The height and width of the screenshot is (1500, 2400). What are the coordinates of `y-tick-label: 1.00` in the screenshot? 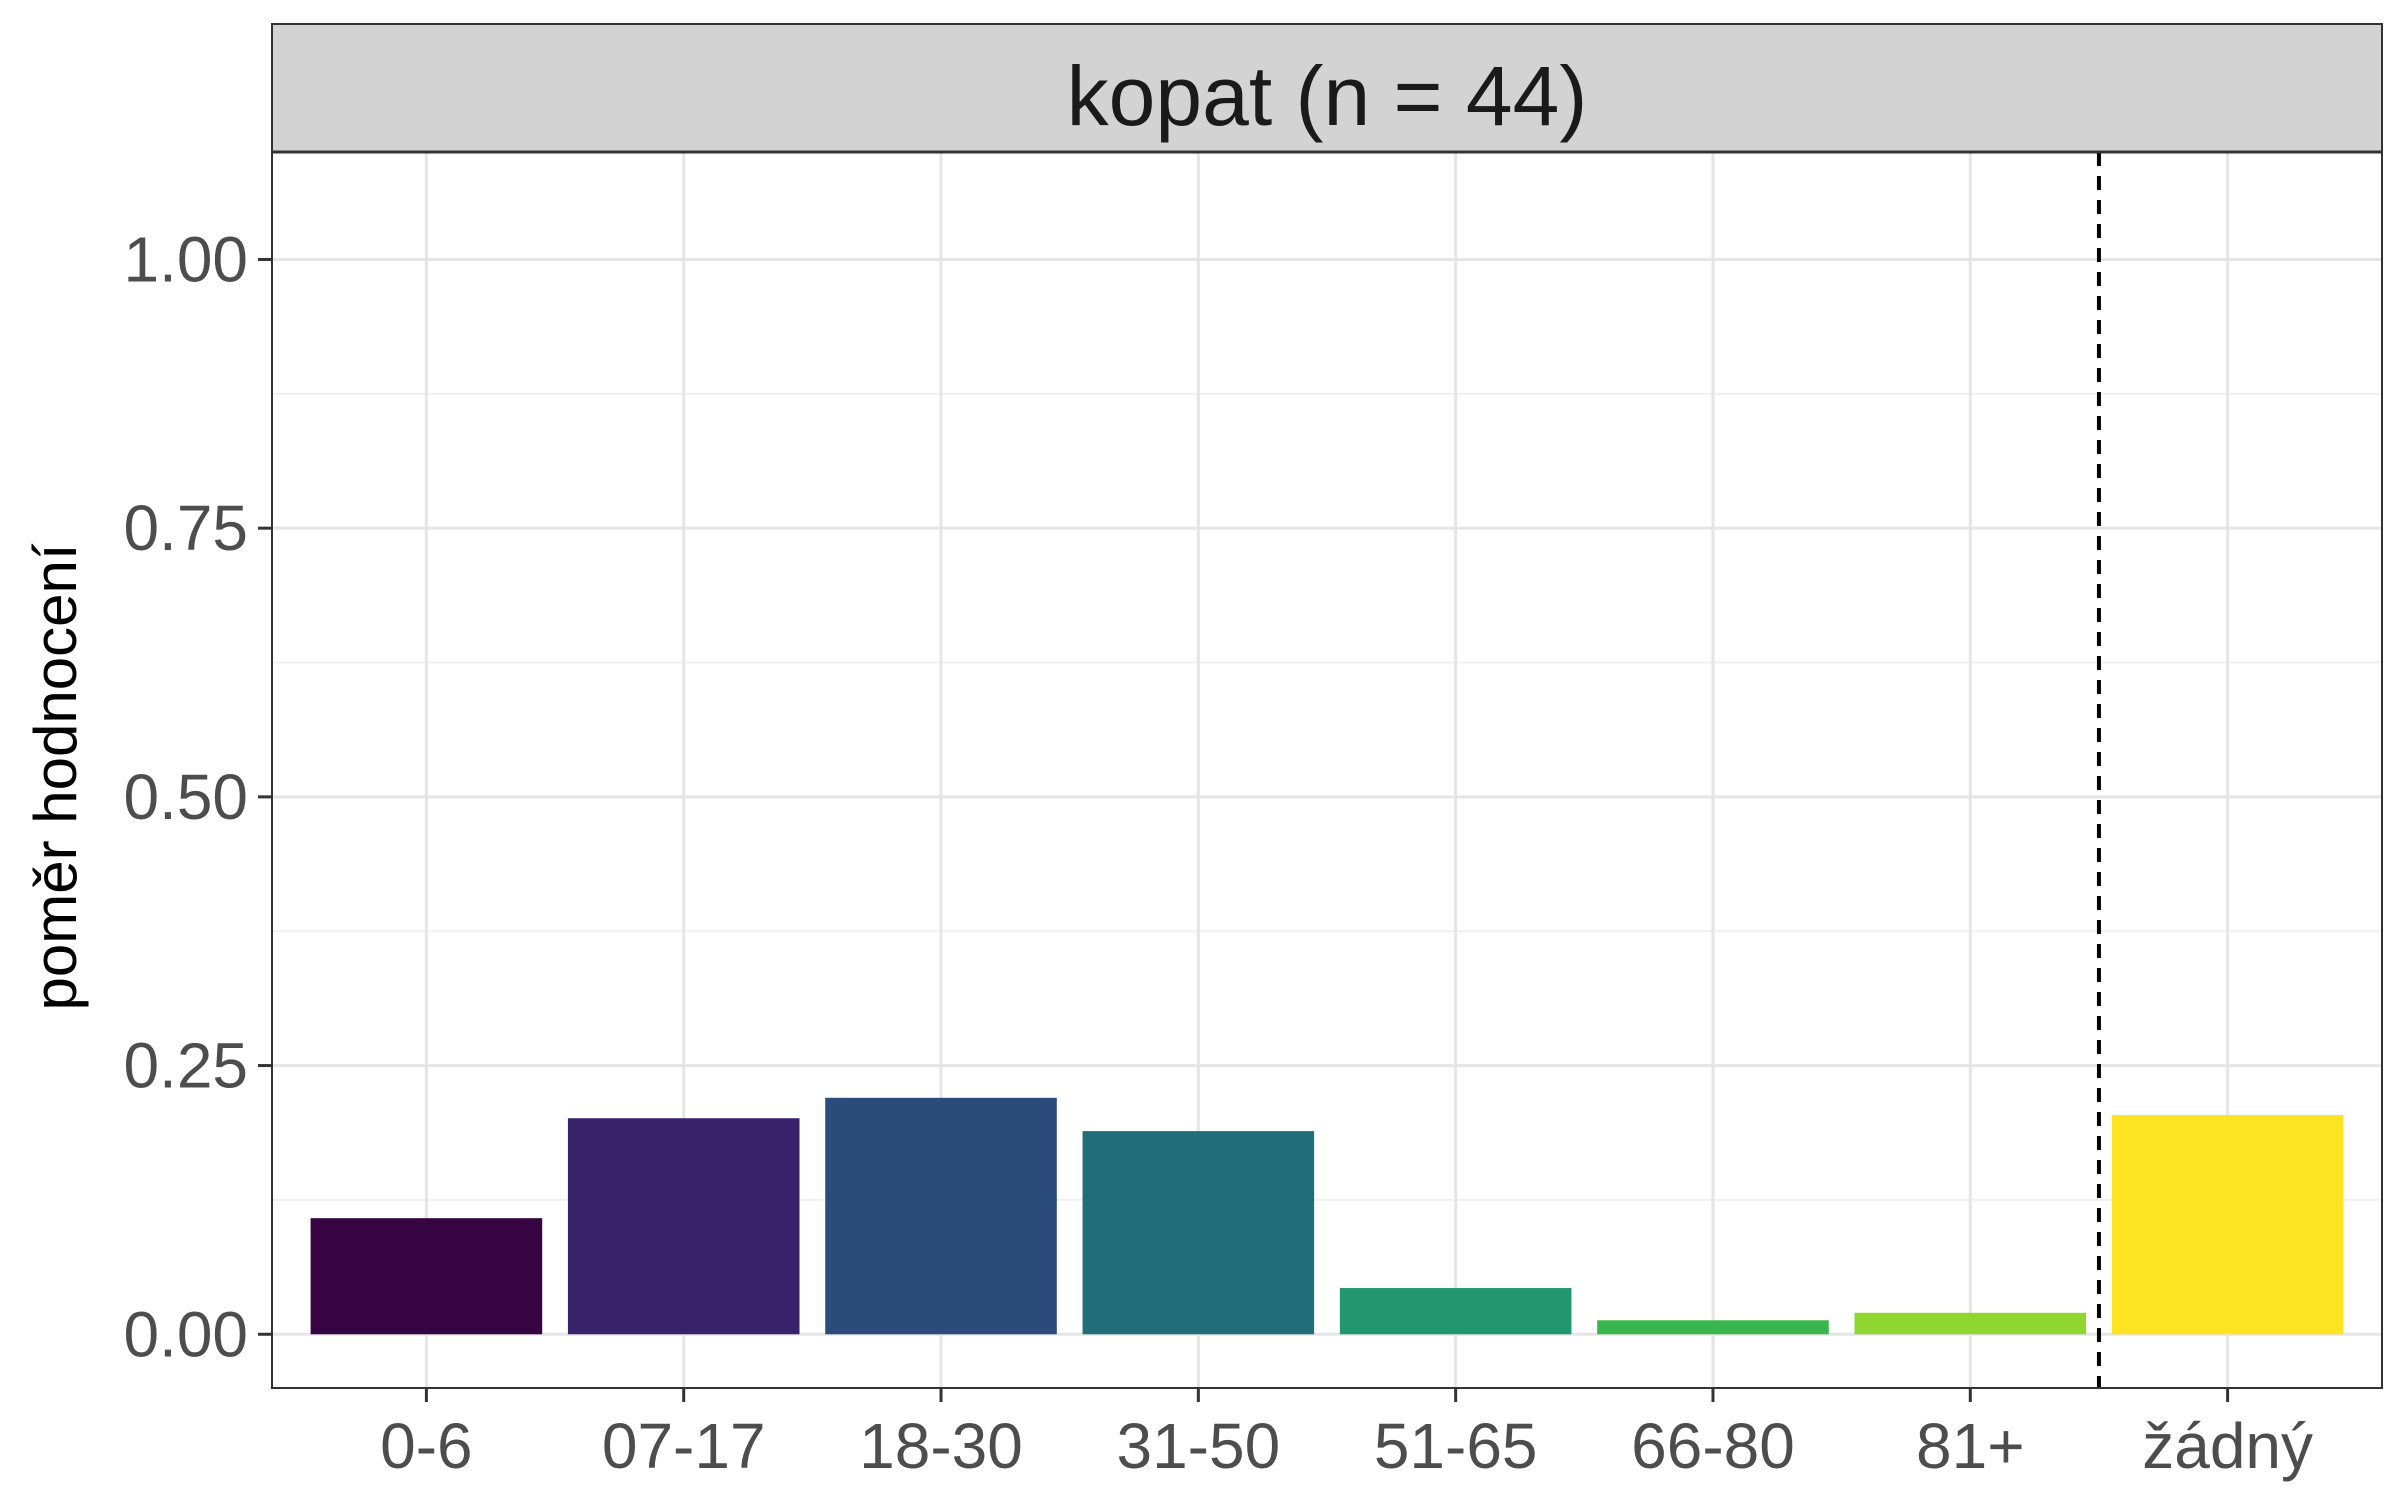 It's located at (185, 259).